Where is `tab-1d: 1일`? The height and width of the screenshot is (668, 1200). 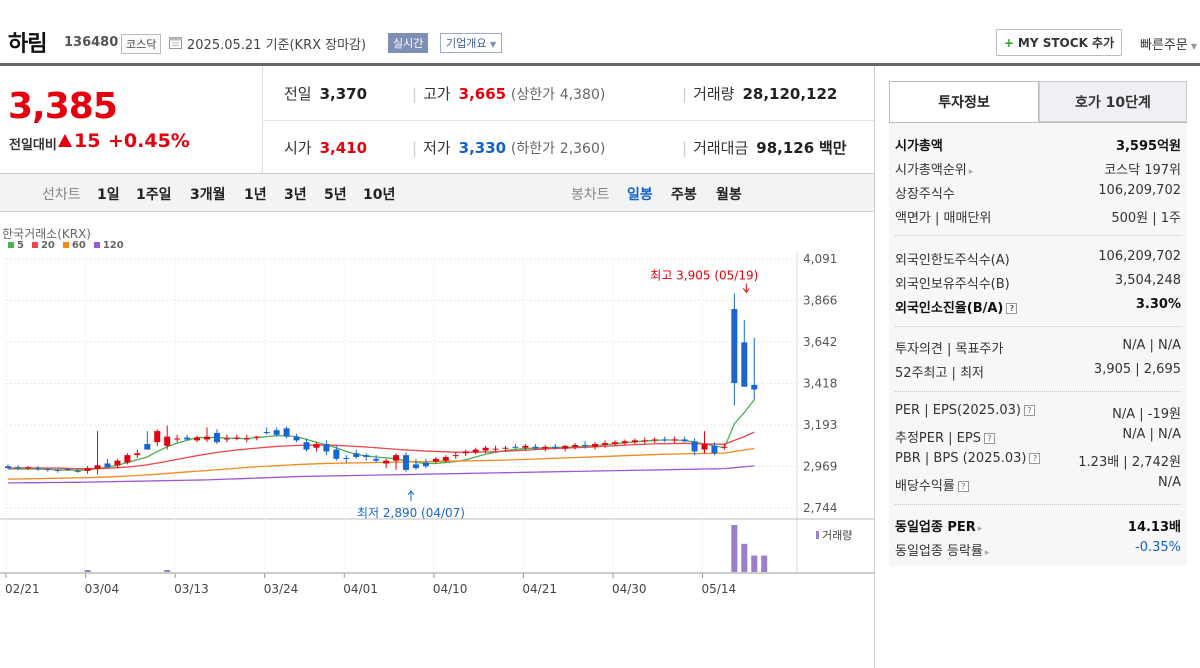
tab-1d: 1일 is located at coordinates (108, 195).